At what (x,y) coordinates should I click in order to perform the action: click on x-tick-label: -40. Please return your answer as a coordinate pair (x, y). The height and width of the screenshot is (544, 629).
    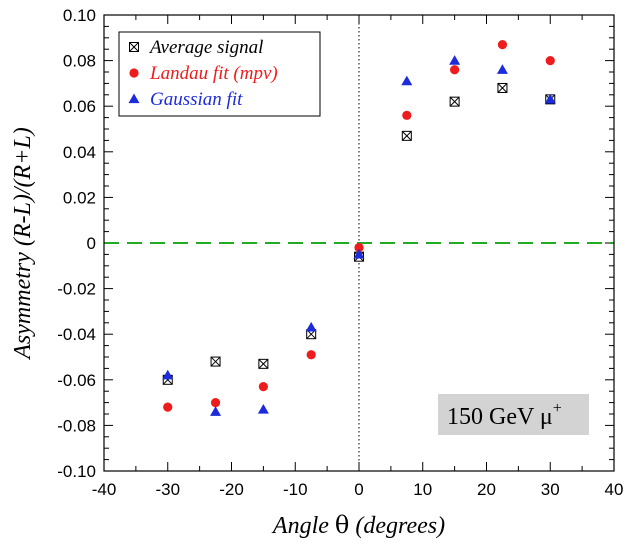
    Looking at the image, I should click on (104, 489).